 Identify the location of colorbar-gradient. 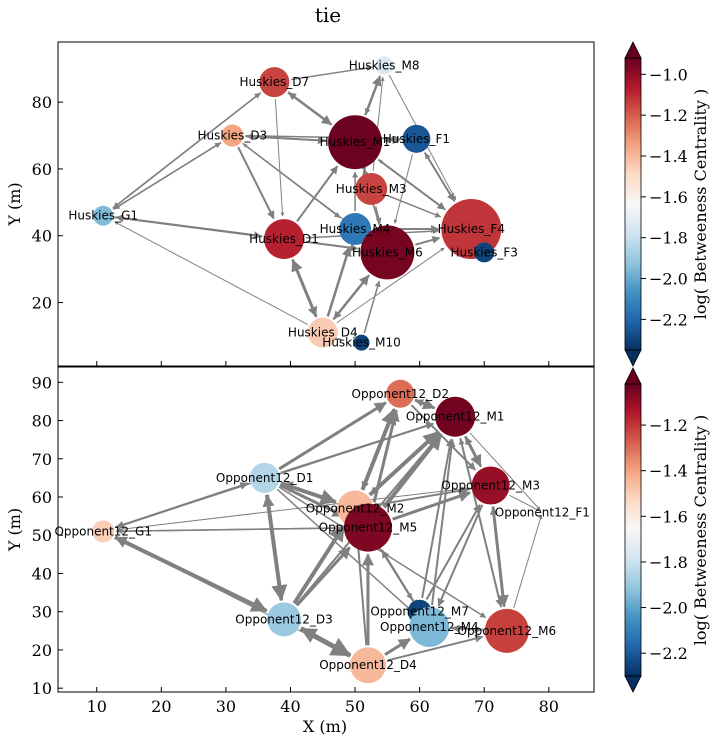
(633, 204).